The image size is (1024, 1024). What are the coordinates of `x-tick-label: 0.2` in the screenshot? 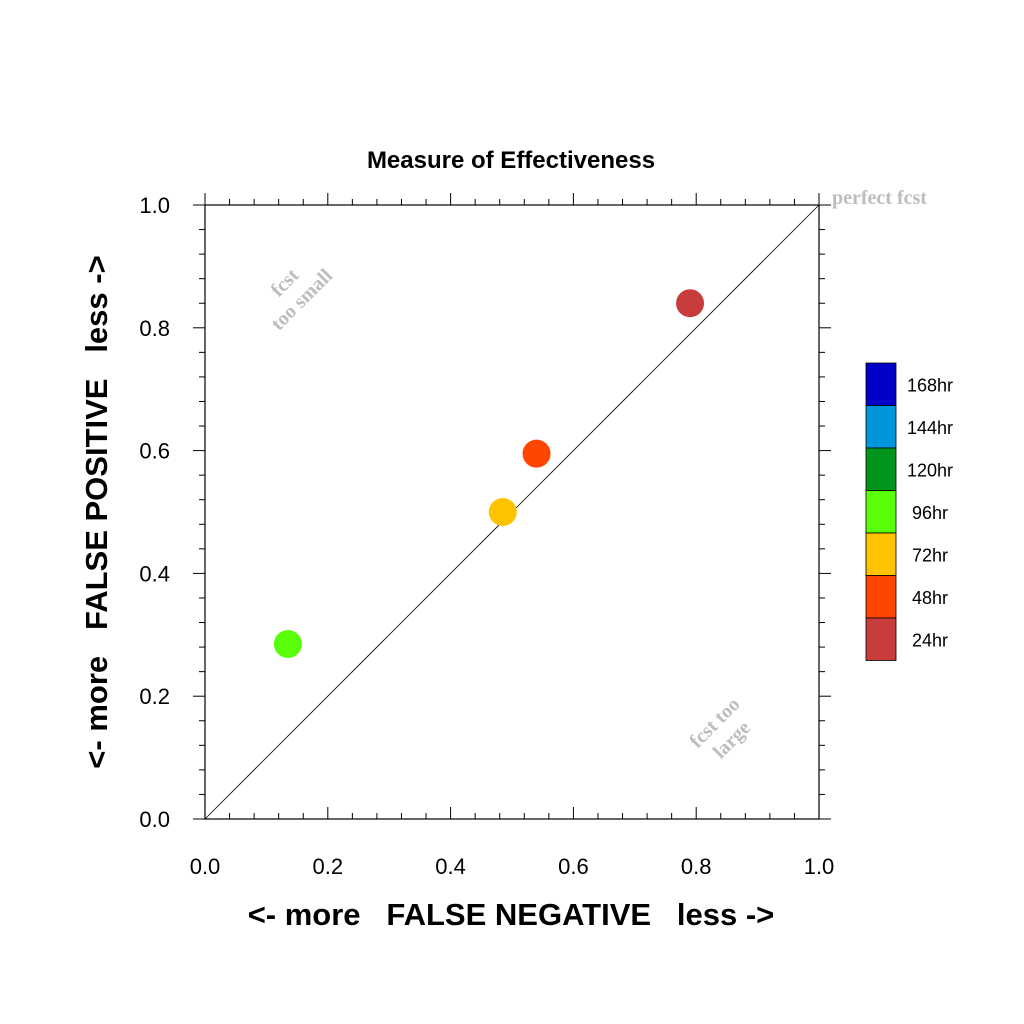 It's located at (328, 866).